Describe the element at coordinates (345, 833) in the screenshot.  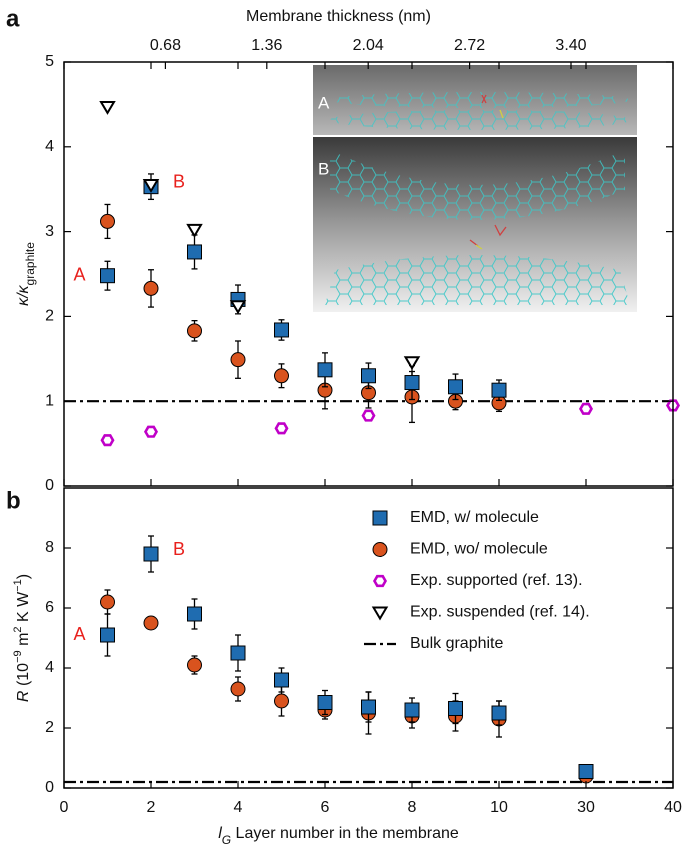
I see `x-axis-title-part: Layer number in the membrane` at that location.